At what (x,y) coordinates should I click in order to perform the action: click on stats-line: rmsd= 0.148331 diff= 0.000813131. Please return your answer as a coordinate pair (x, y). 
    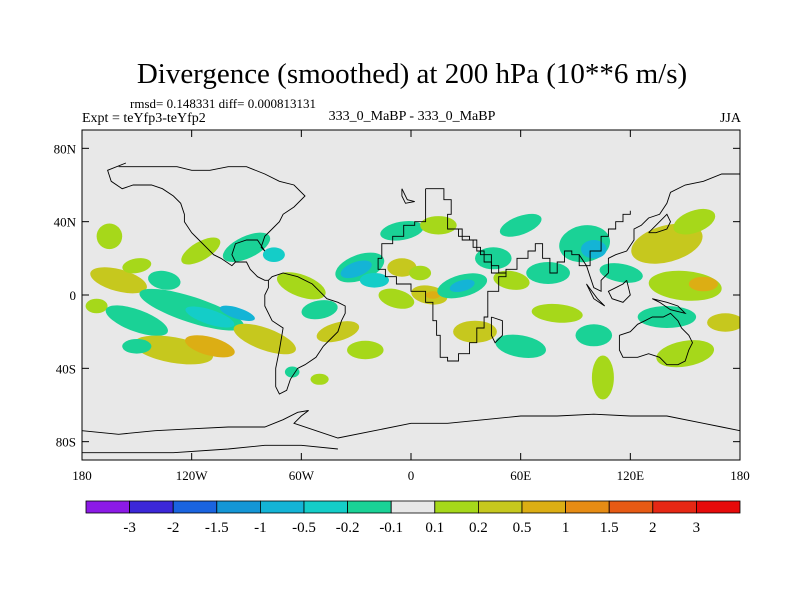
    Looking at the image, I should click on (223, 103).